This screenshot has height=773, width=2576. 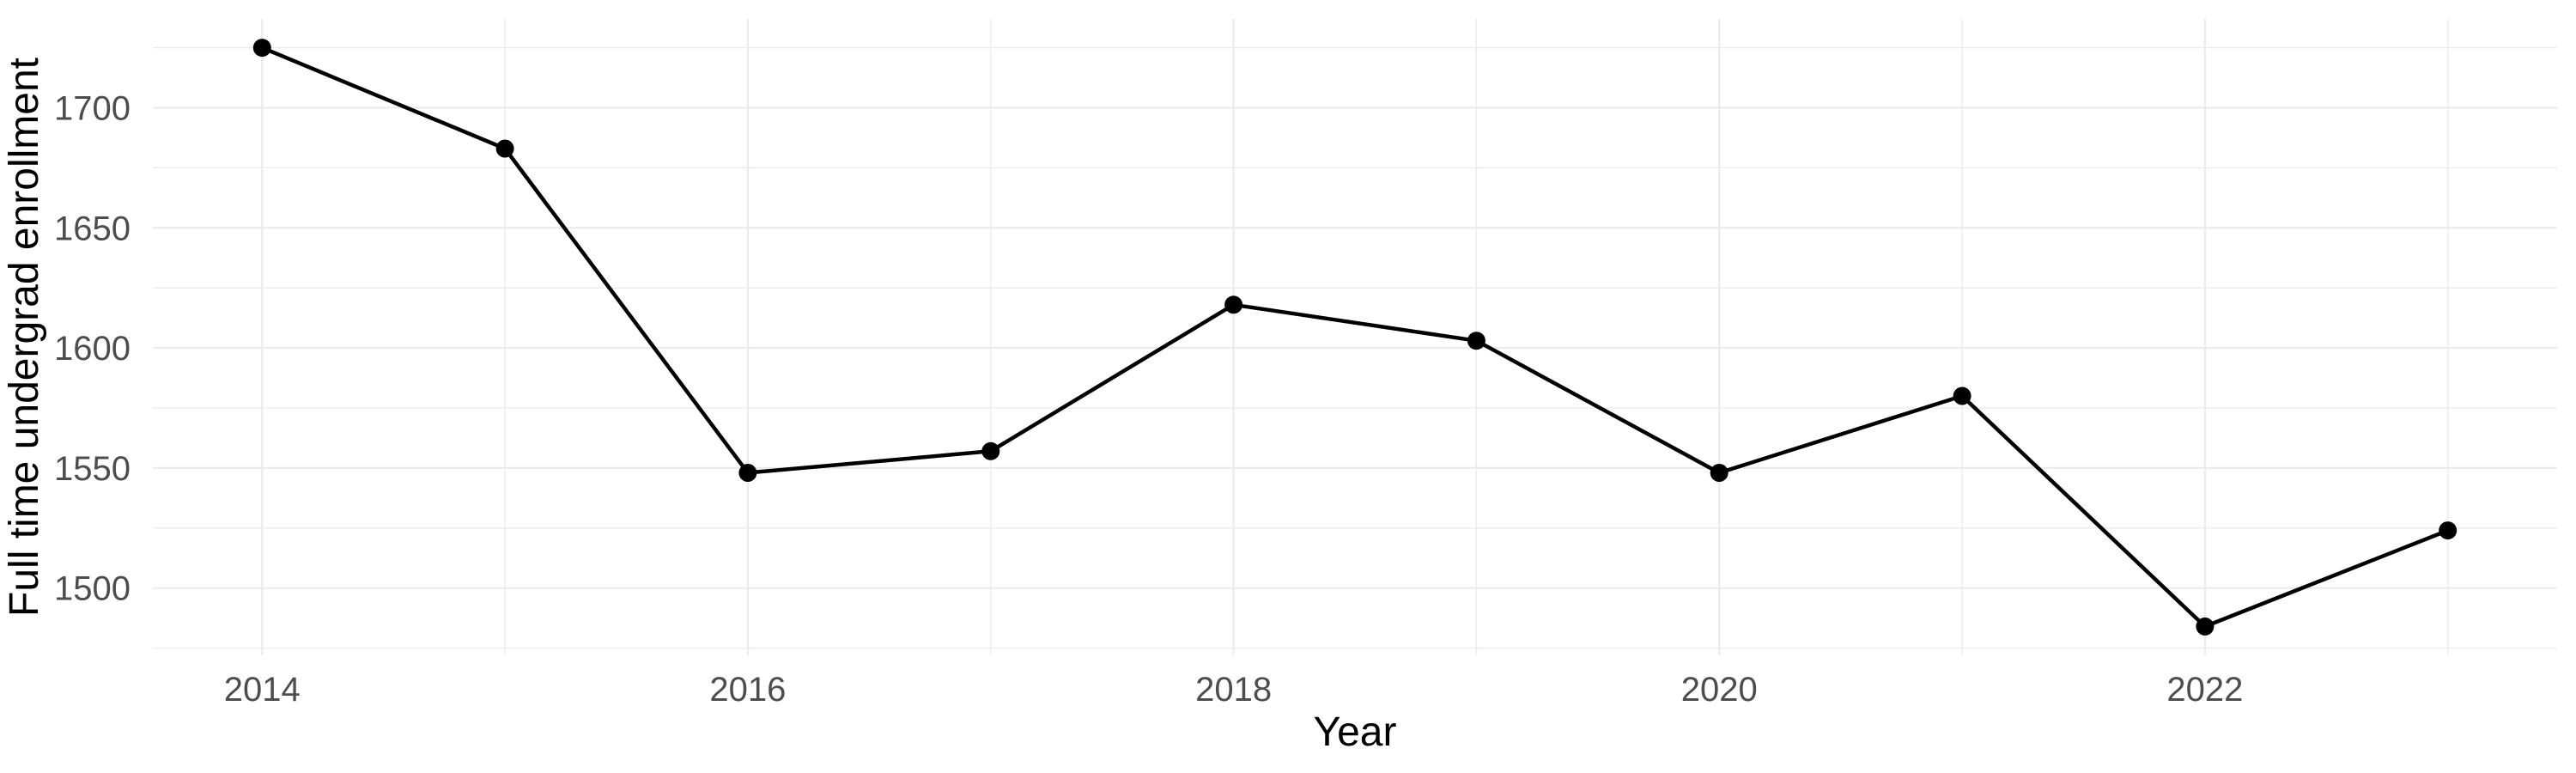 I want to click on data-point-2020, so click(x=1719, y=473).